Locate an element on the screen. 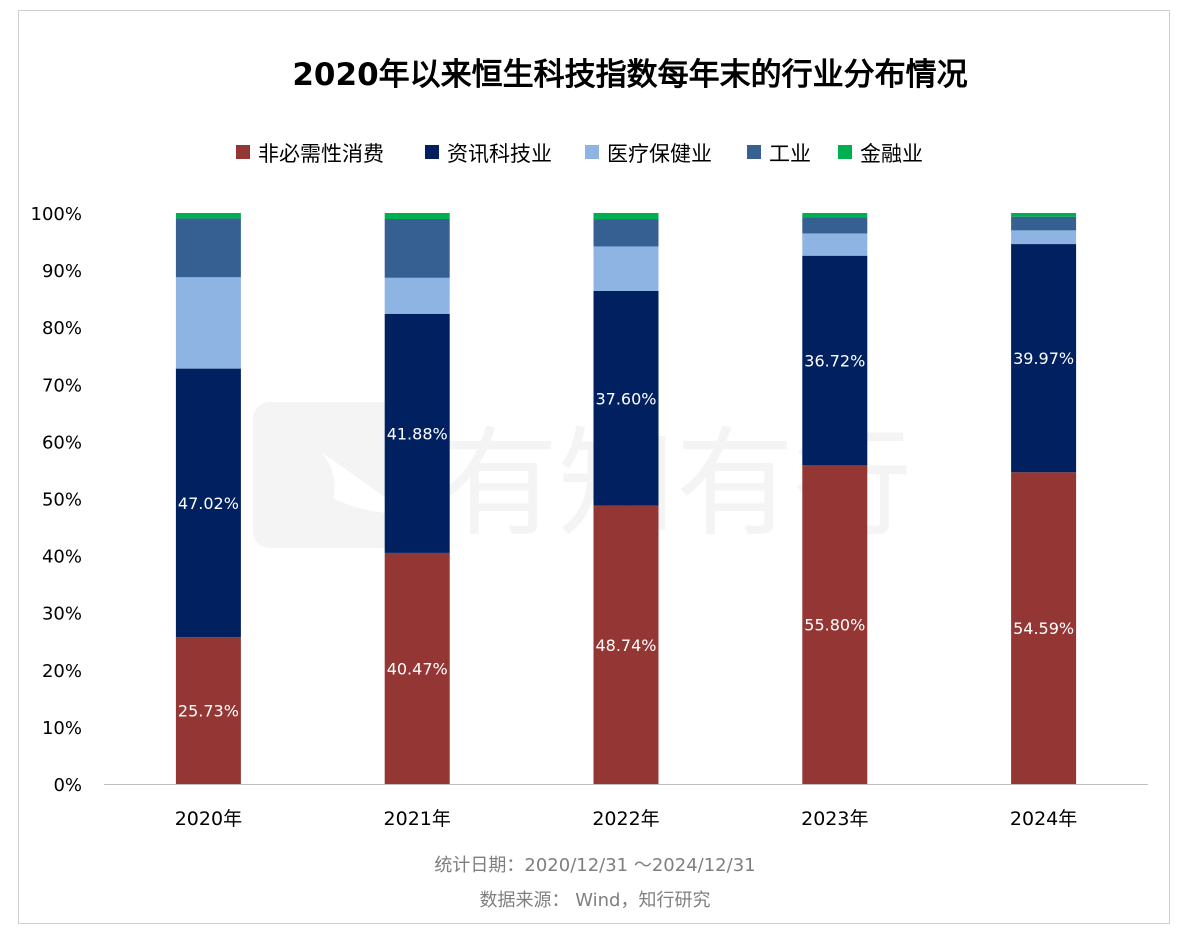 This screenshot has height=952, width=1188. data-label: 39.97% is located at coordinates (1043, 358).